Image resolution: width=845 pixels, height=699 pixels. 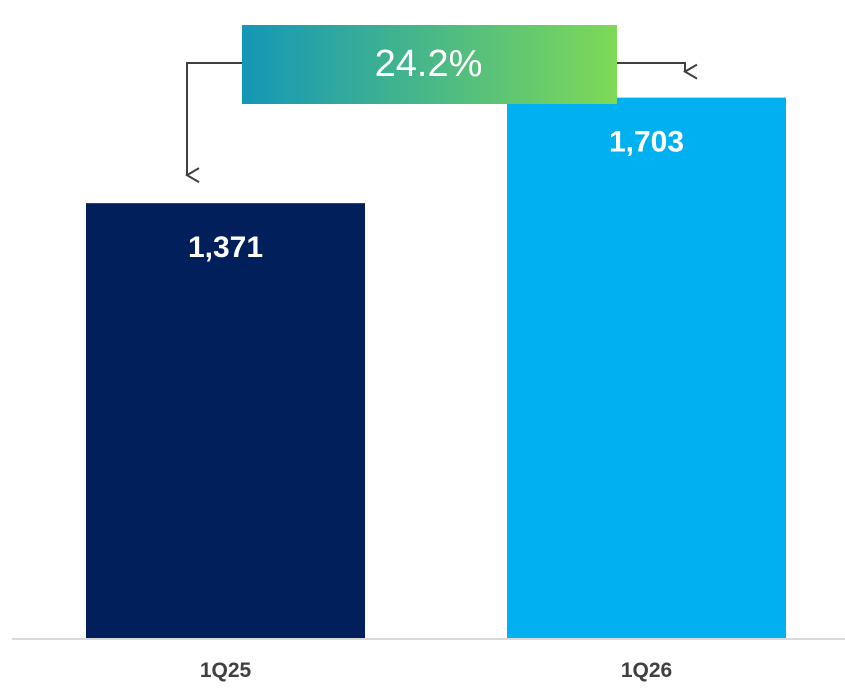 I want to click on category-label-1q25: 1Q25, so click(x=226, y=670).